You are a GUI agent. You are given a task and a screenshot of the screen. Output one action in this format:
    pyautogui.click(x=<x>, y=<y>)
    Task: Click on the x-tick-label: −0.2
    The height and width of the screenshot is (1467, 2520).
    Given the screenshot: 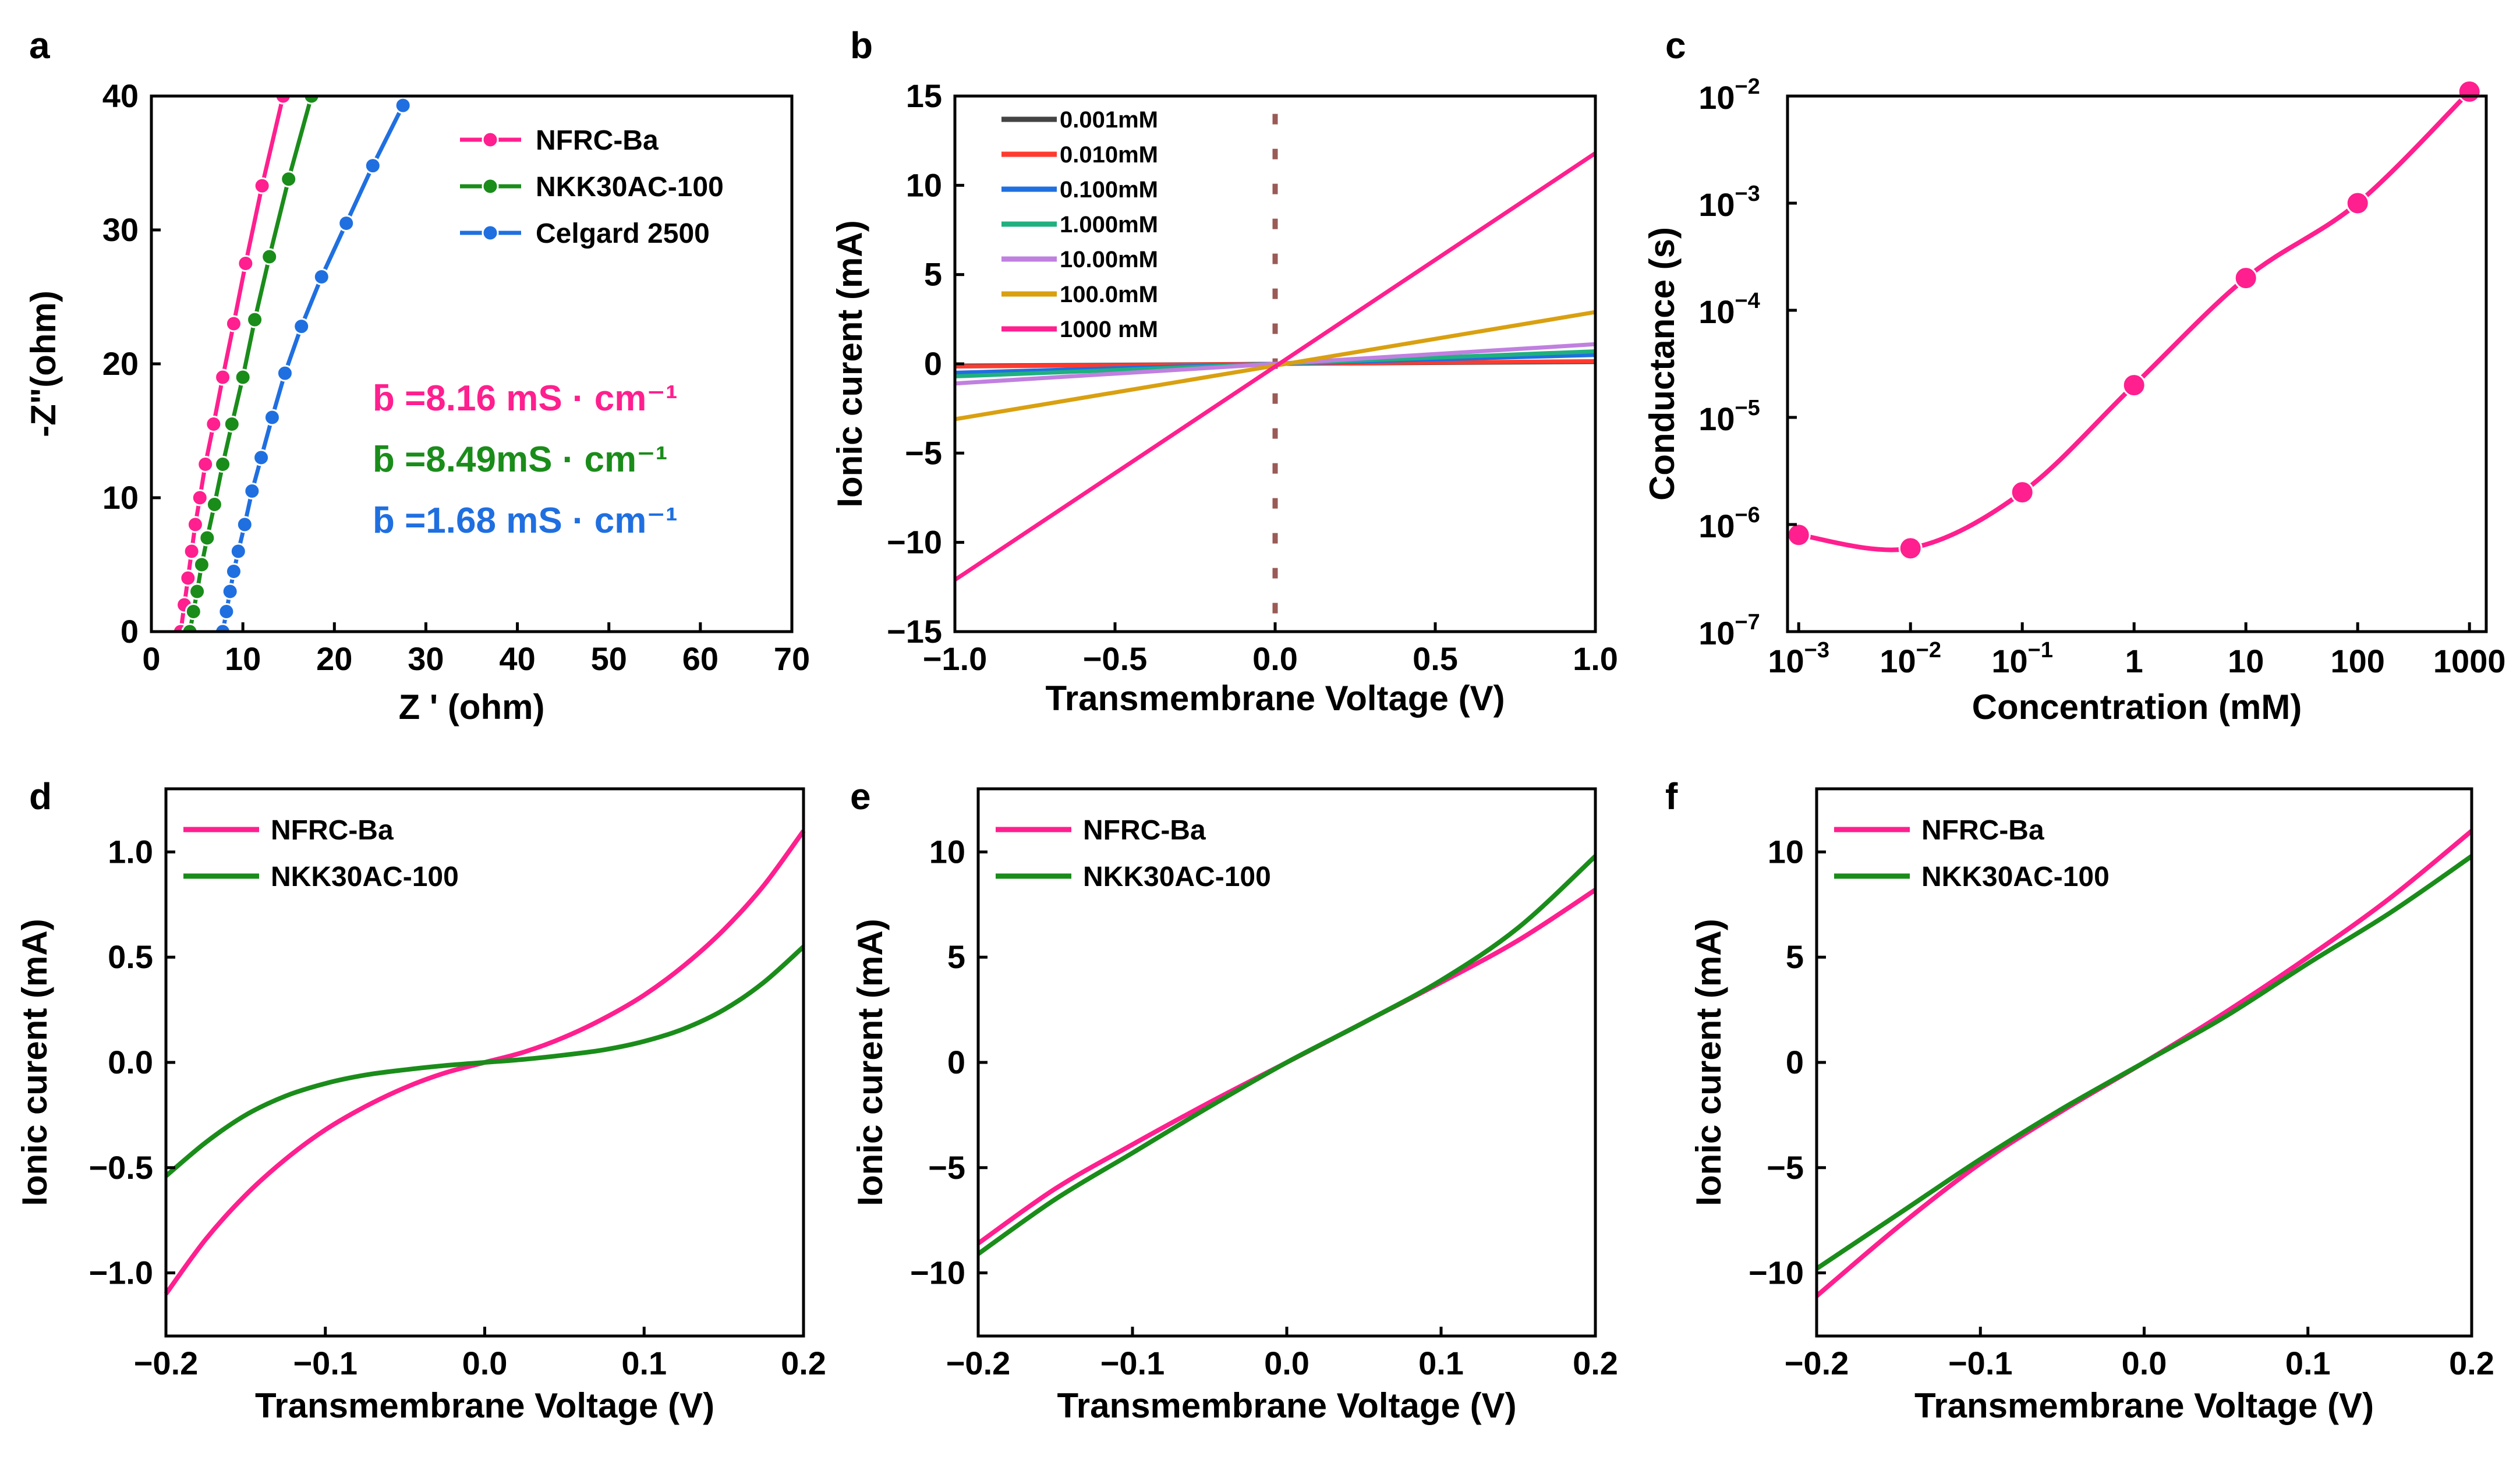 What is the action you would take?
    pyautogui.click(x=978, y=1363)
    